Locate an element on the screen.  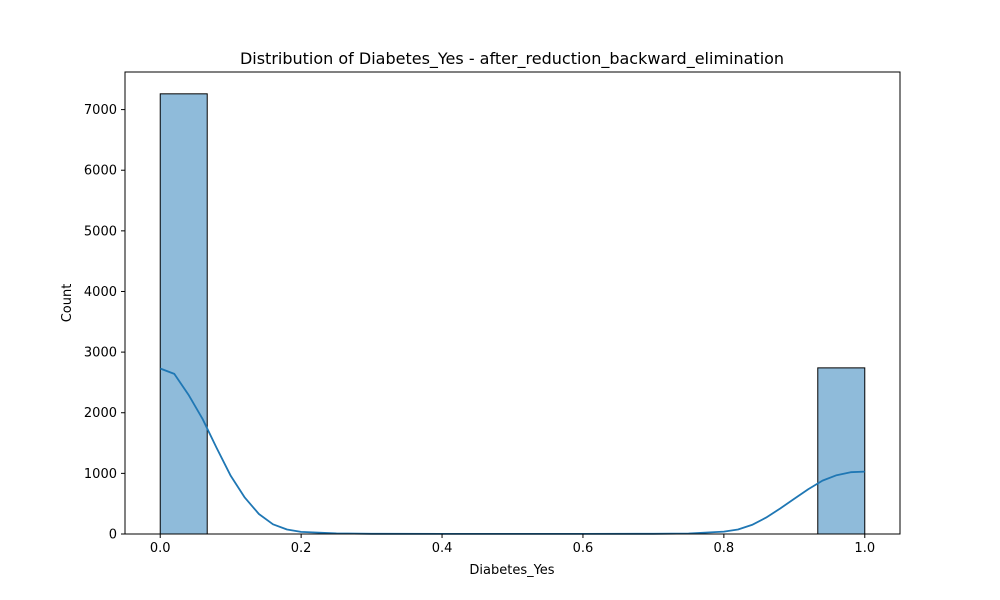
y-tick-label: 7000 is located at coordinates (100, 110).